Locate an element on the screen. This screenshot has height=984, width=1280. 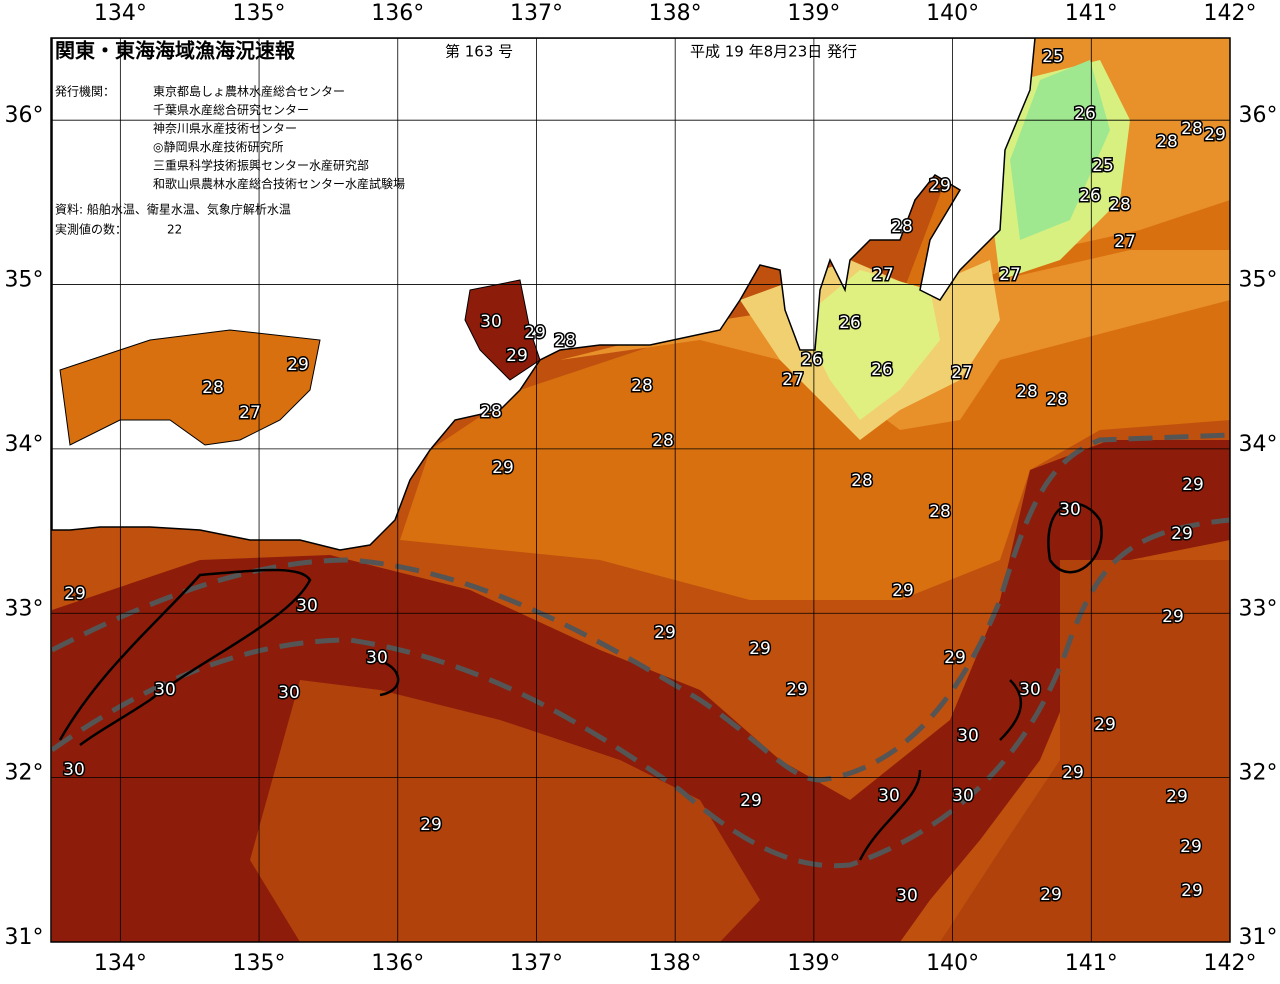
lon-label-bottom: 138° is located at coordinates (675, 963).